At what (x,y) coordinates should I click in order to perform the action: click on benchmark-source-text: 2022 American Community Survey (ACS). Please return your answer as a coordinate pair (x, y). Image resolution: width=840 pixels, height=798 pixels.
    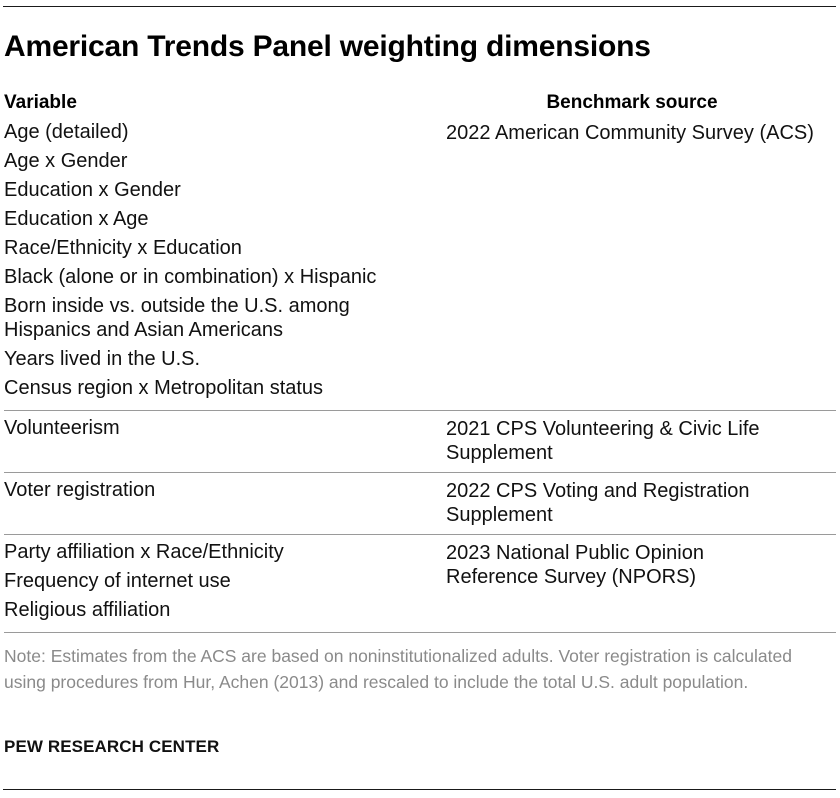
    Looking at the image, I should click on (630, 133).